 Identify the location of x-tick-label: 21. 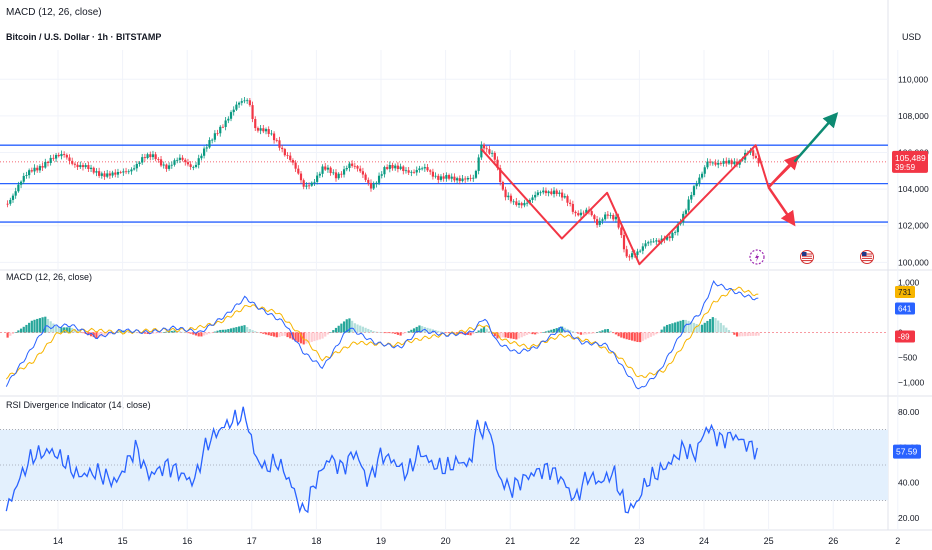
(510, 541).